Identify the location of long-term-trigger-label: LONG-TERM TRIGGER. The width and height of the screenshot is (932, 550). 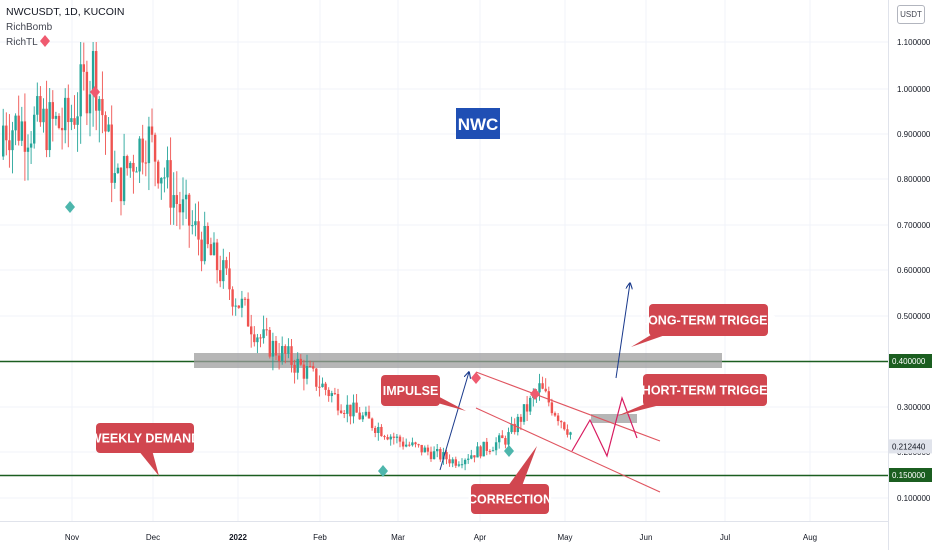
(704, 325).